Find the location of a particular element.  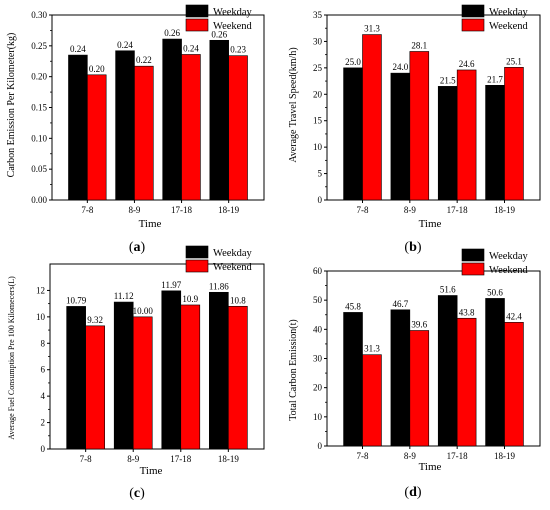

data-label: 10.00 is located at coordinates (143, 311).